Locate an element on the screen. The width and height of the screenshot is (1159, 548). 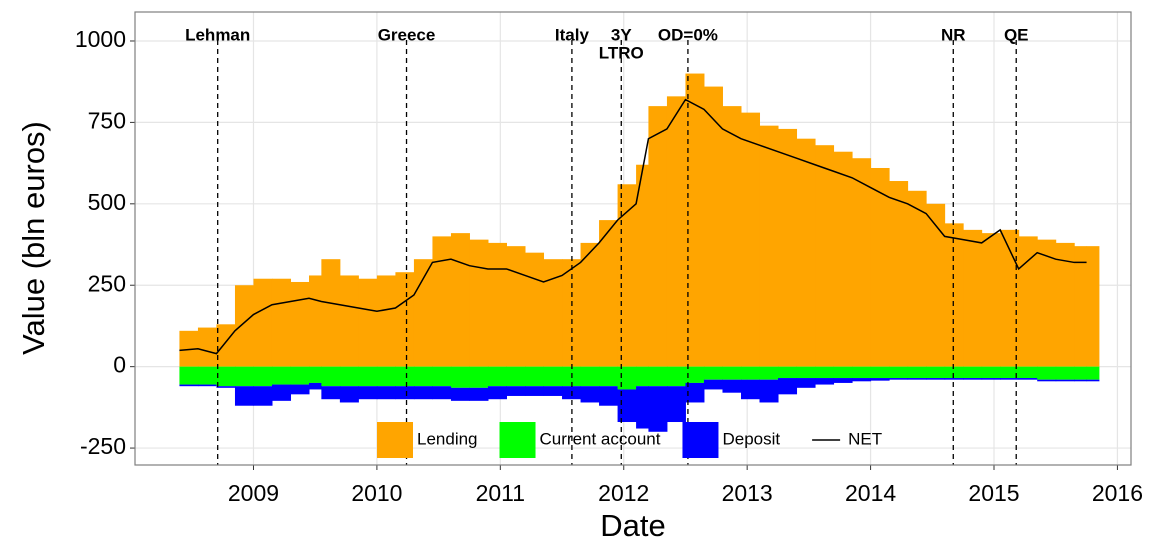
event-label: Italy is located at coordinates (572, 34).